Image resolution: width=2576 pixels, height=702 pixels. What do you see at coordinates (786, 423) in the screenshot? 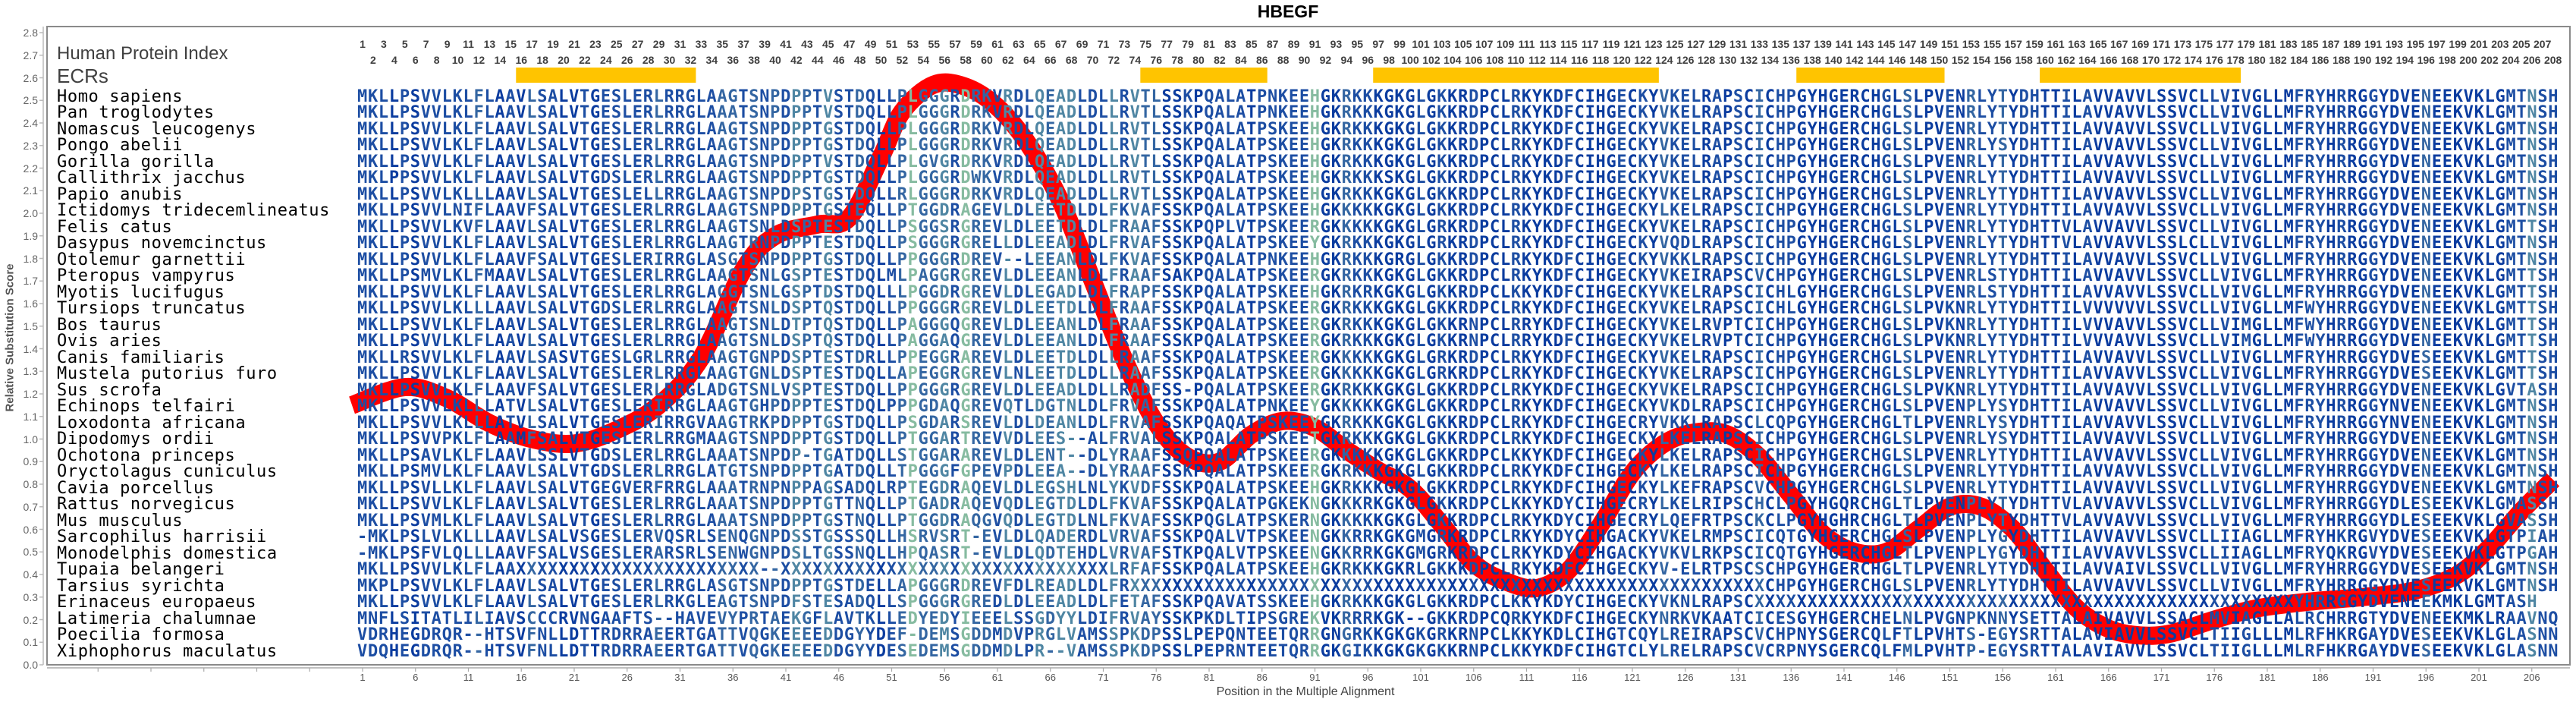
I see `residue: D` at bounding box center [786, 423].